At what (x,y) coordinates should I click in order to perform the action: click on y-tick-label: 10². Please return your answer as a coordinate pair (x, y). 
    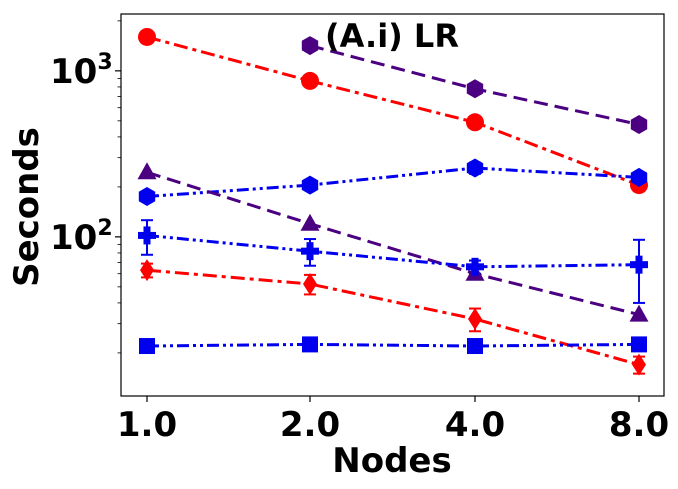
    Looking at the image, I should click on (81, 237).